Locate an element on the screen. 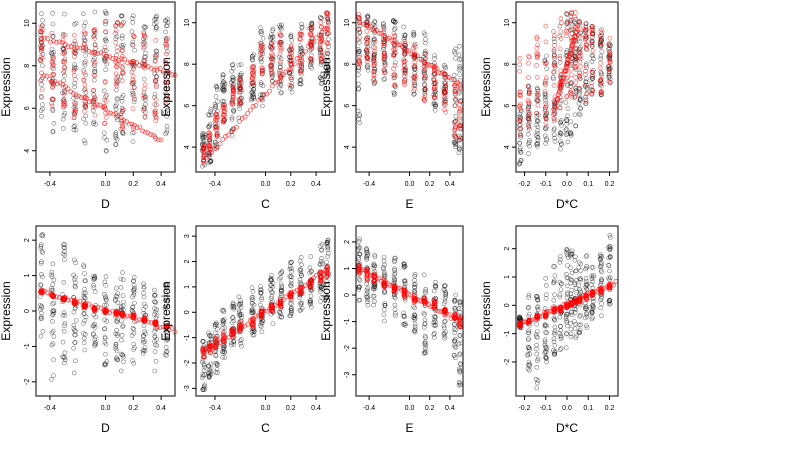 This screenshot has width=800, height=450. y-tick-label: 1 is located at coordinates (187, 287).